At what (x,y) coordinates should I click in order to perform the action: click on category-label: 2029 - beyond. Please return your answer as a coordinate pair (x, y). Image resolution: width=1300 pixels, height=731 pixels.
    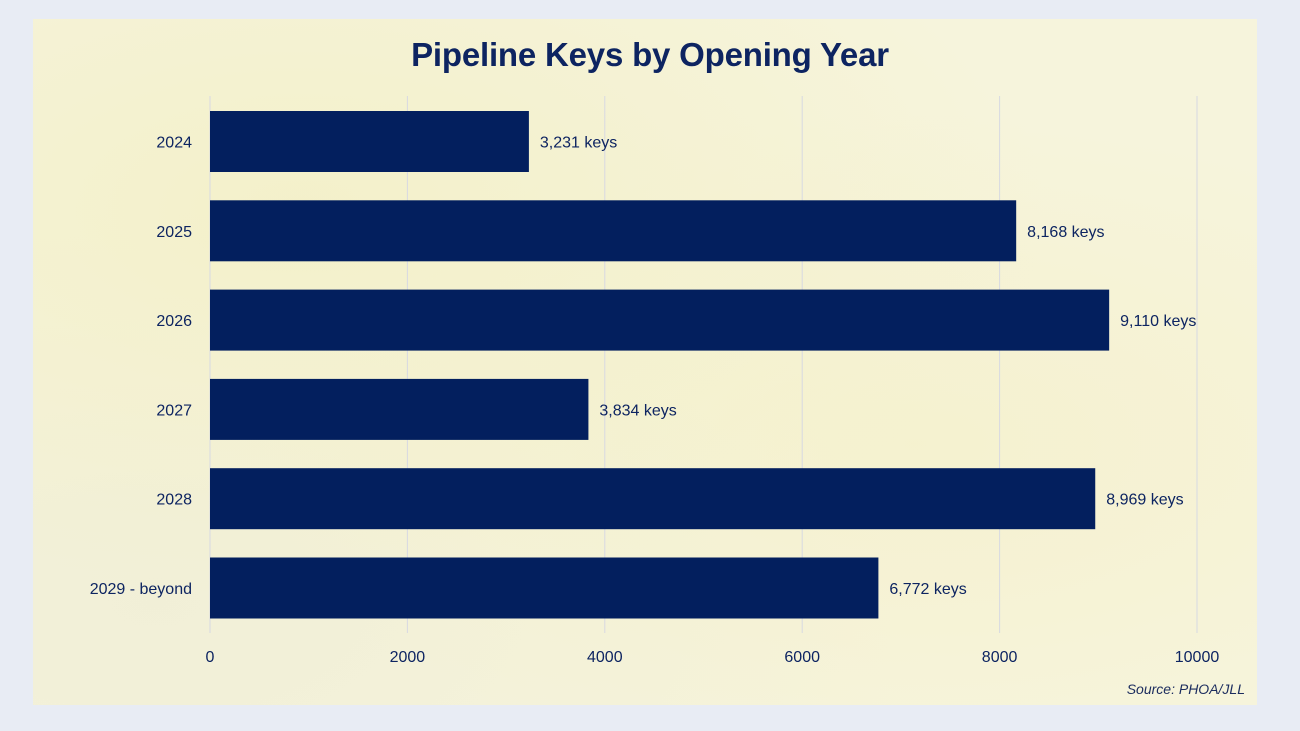
    Looking at the image, I should click on (141, 589).